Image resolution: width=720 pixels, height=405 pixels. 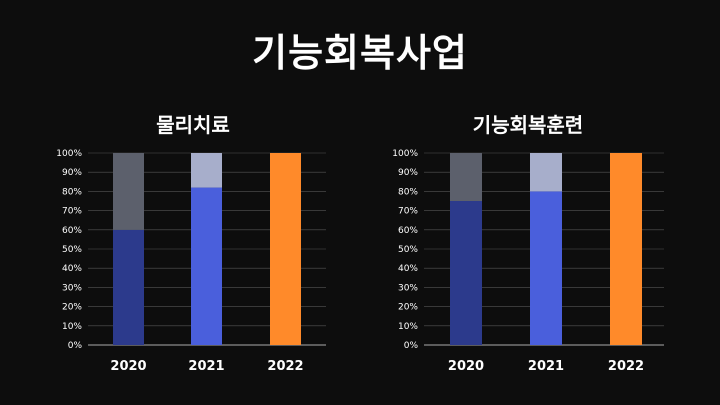 I want to click on chart-title: 물리치료, so click(x=193, y=125).